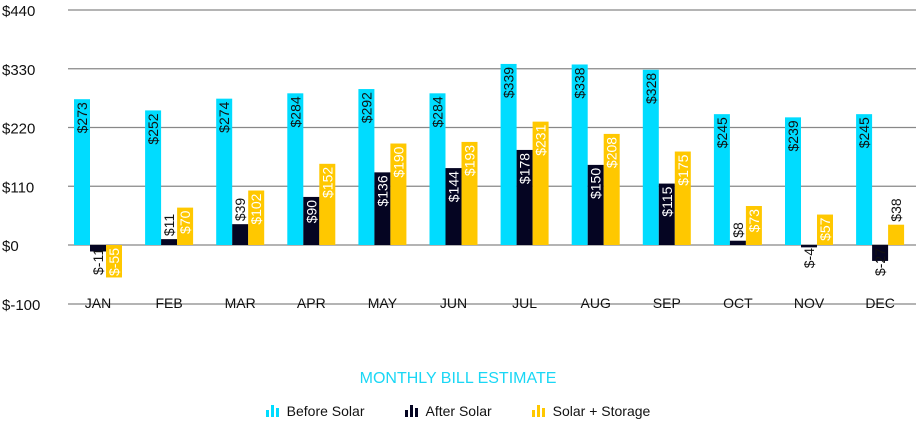 The width and height of the screenshot is (916, 423). Describe the element at coordinates (793, 135) in the screenshot. I see `data-label: $239` at that location.